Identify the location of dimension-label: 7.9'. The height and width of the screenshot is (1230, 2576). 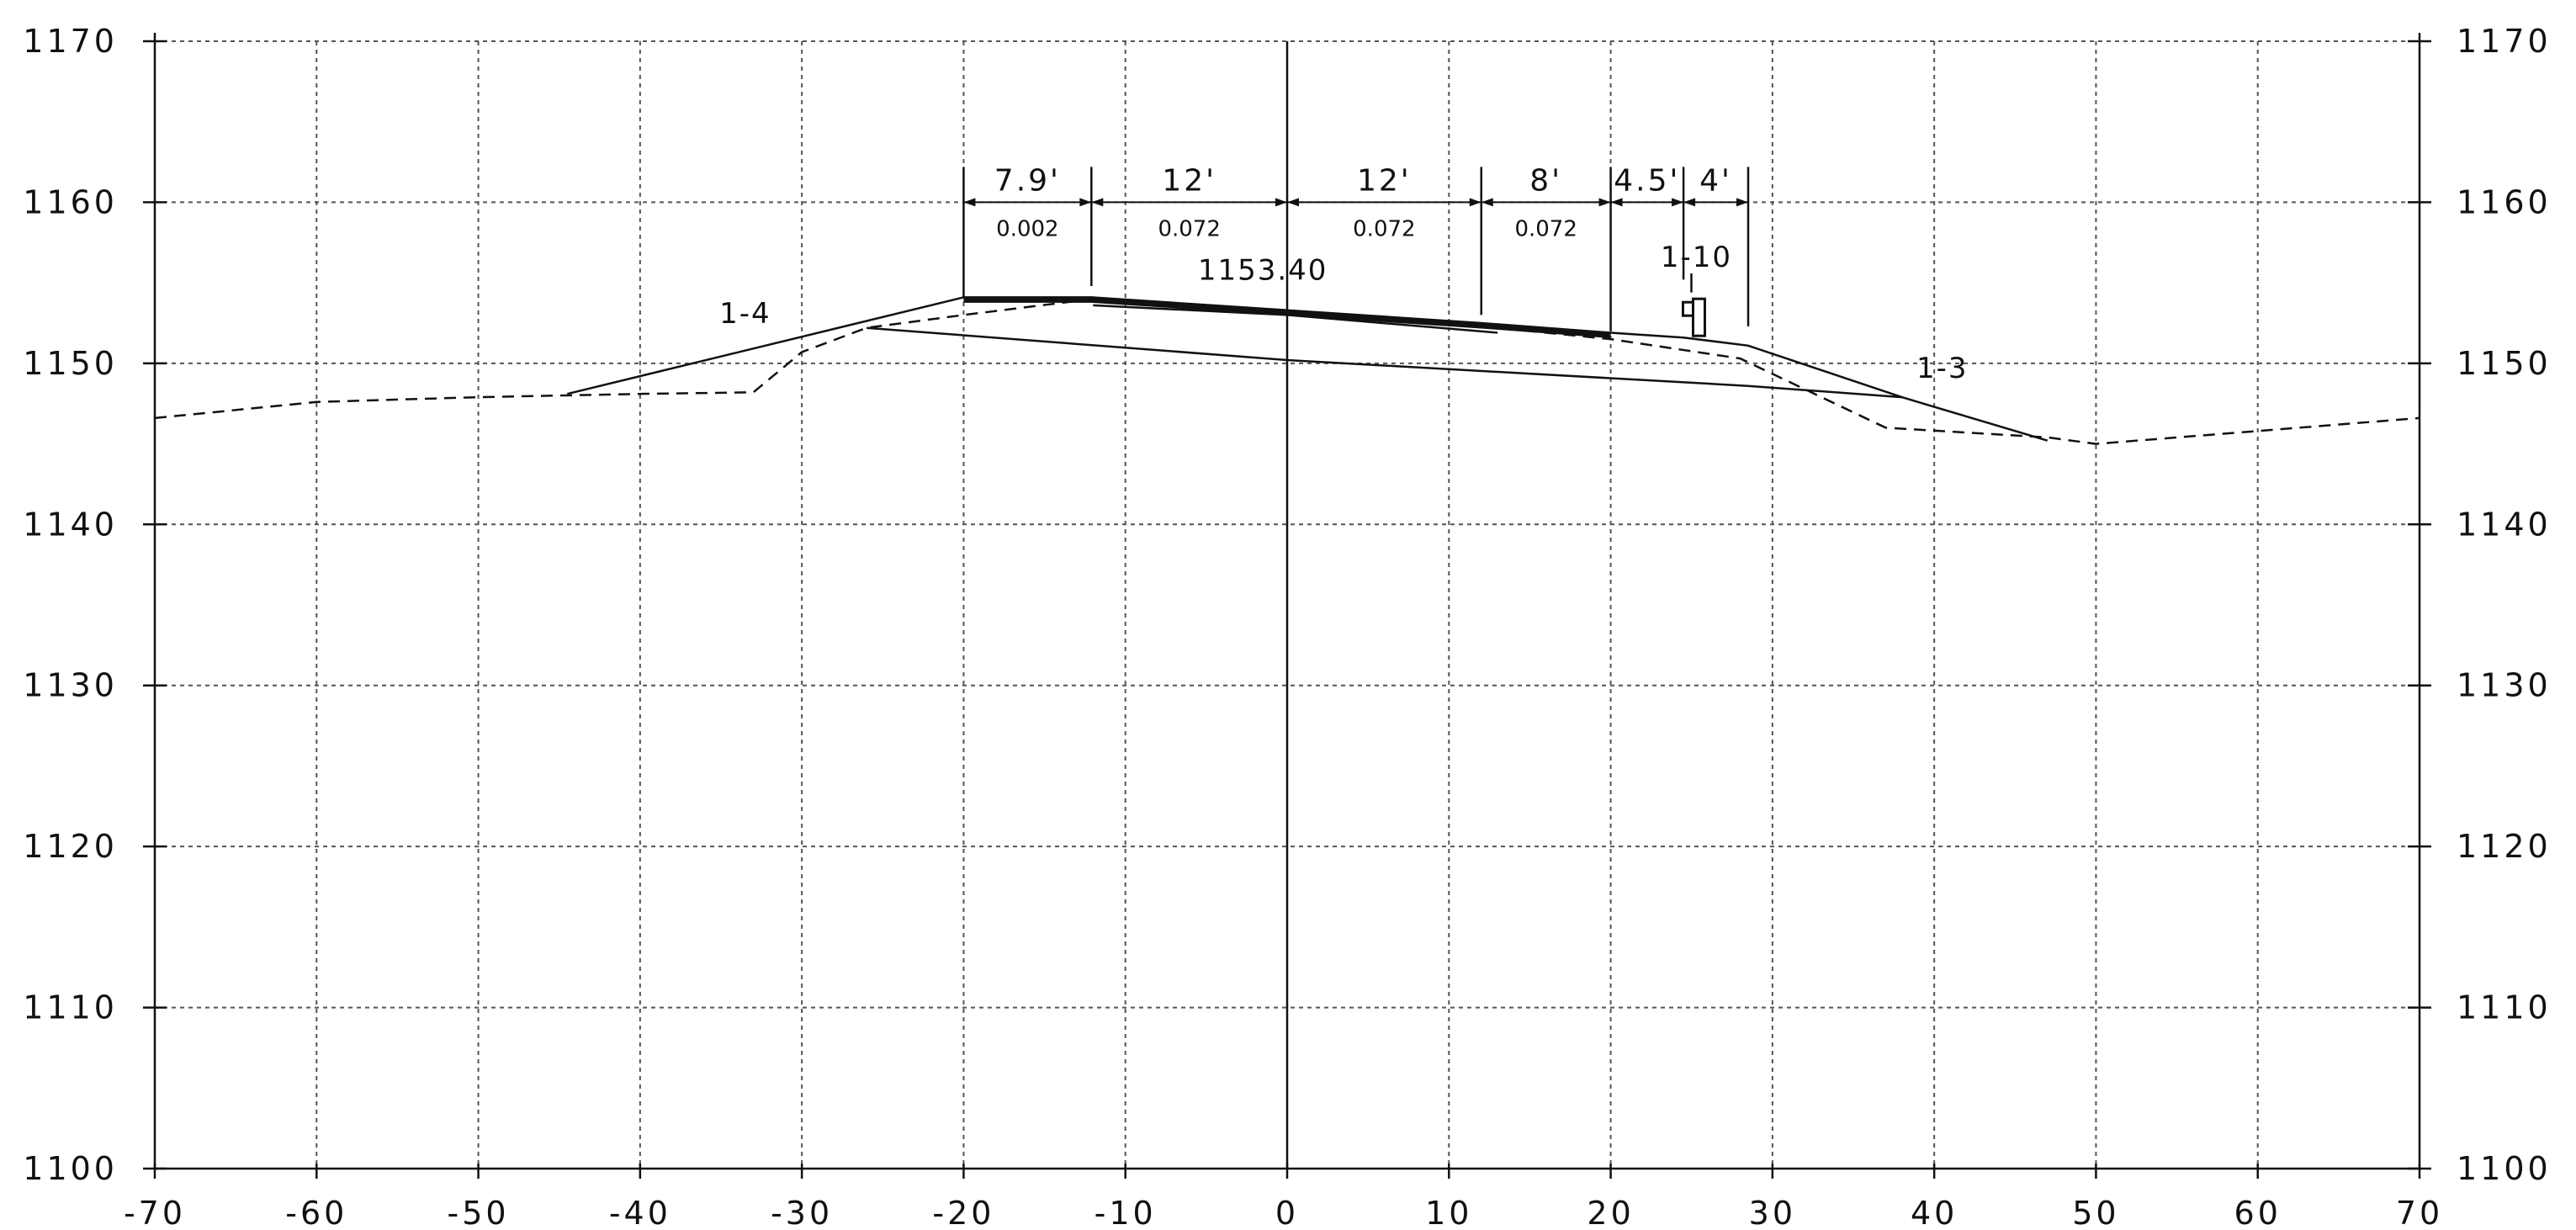
(1027, 180).